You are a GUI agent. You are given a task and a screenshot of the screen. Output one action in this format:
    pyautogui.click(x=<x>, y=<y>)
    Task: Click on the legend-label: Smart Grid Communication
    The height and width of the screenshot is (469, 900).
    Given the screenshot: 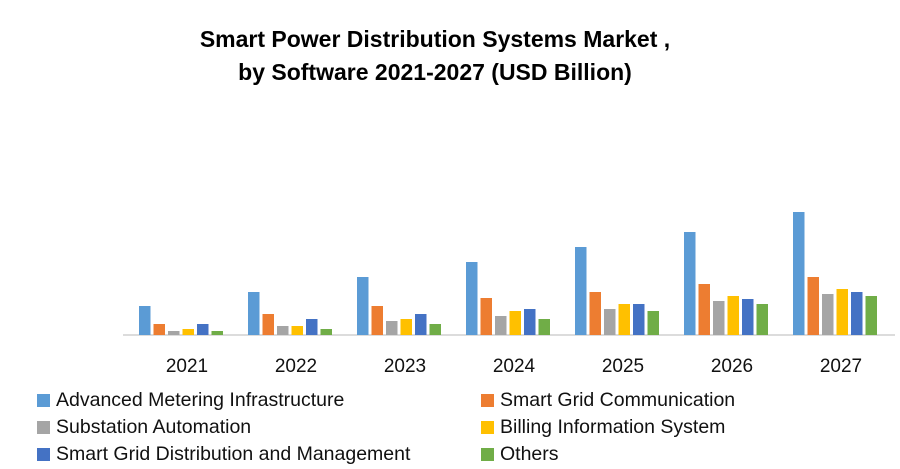 What is the action you would take?
    pyautogui.click(x=618, y=400)
    